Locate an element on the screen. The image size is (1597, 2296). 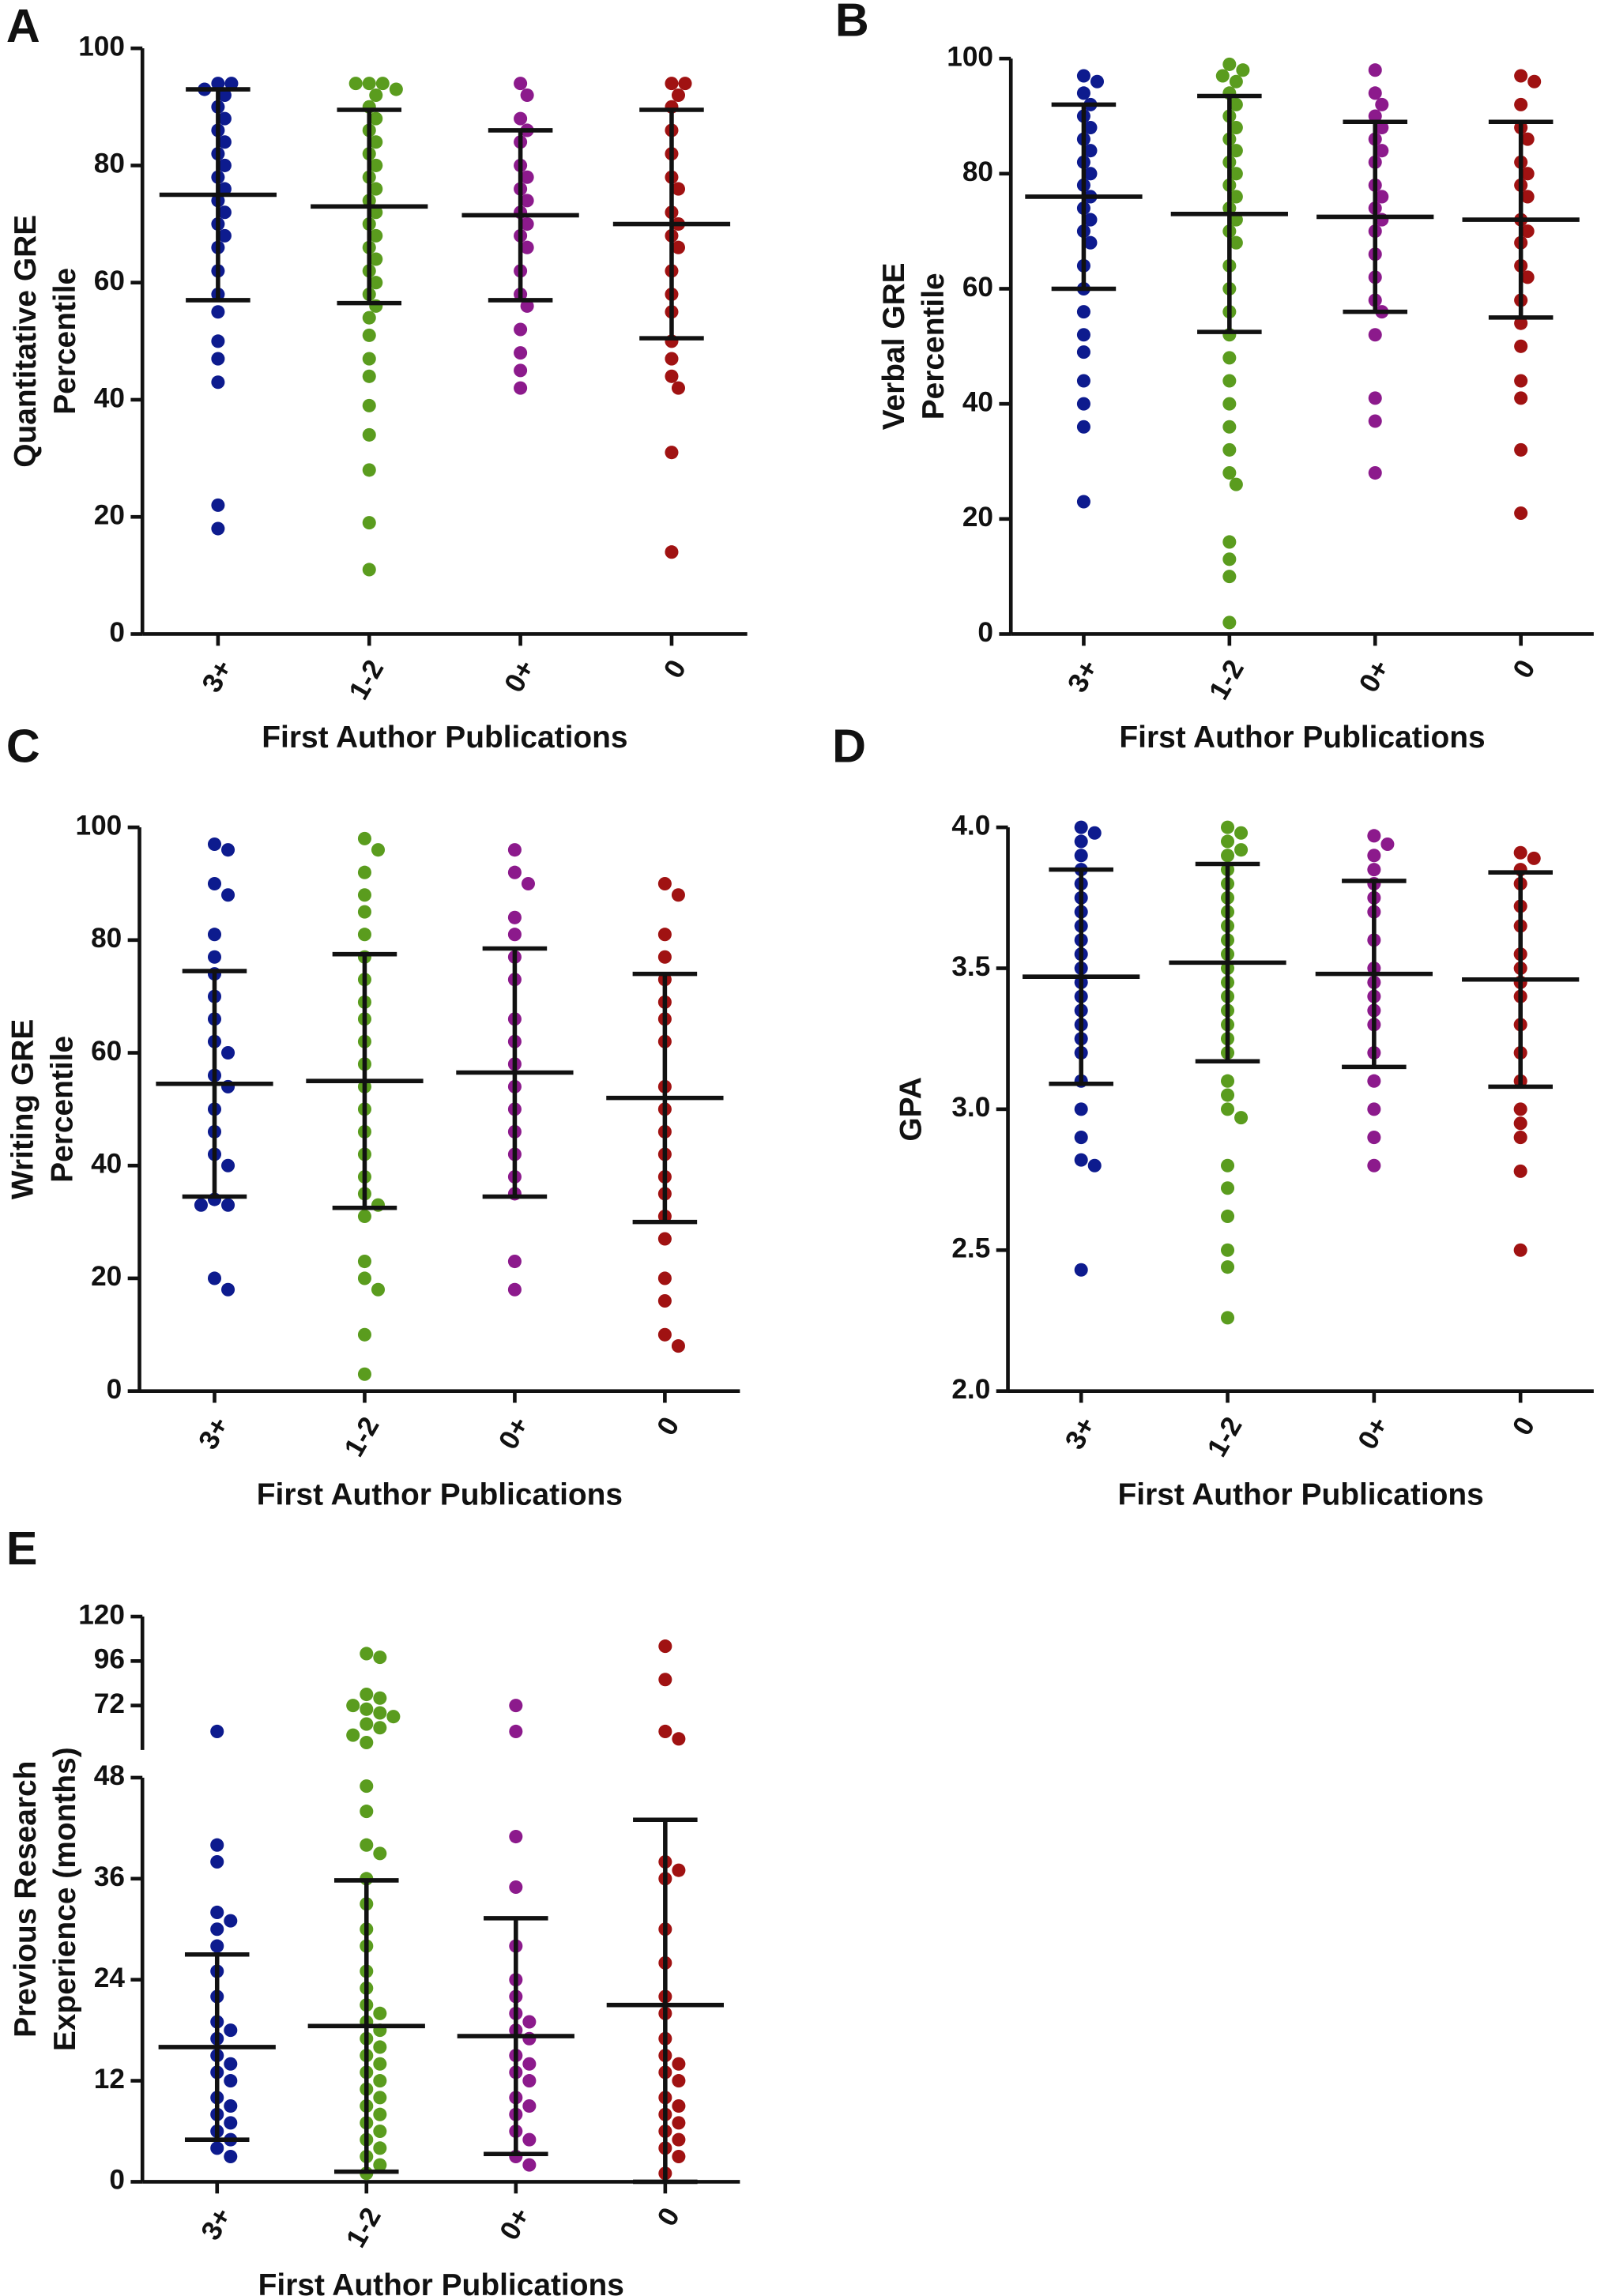
y-tick-label: 36 is located at coordinates (109, 1876).